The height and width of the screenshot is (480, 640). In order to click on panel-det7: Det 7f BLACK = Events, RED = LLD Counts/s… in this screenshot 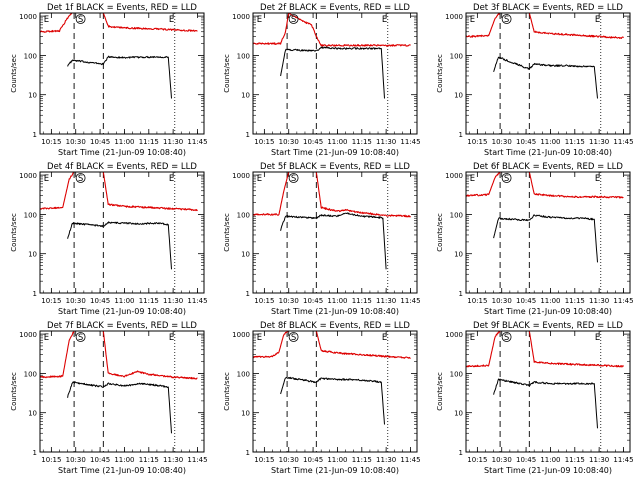, I will do `click(109, 398)`.